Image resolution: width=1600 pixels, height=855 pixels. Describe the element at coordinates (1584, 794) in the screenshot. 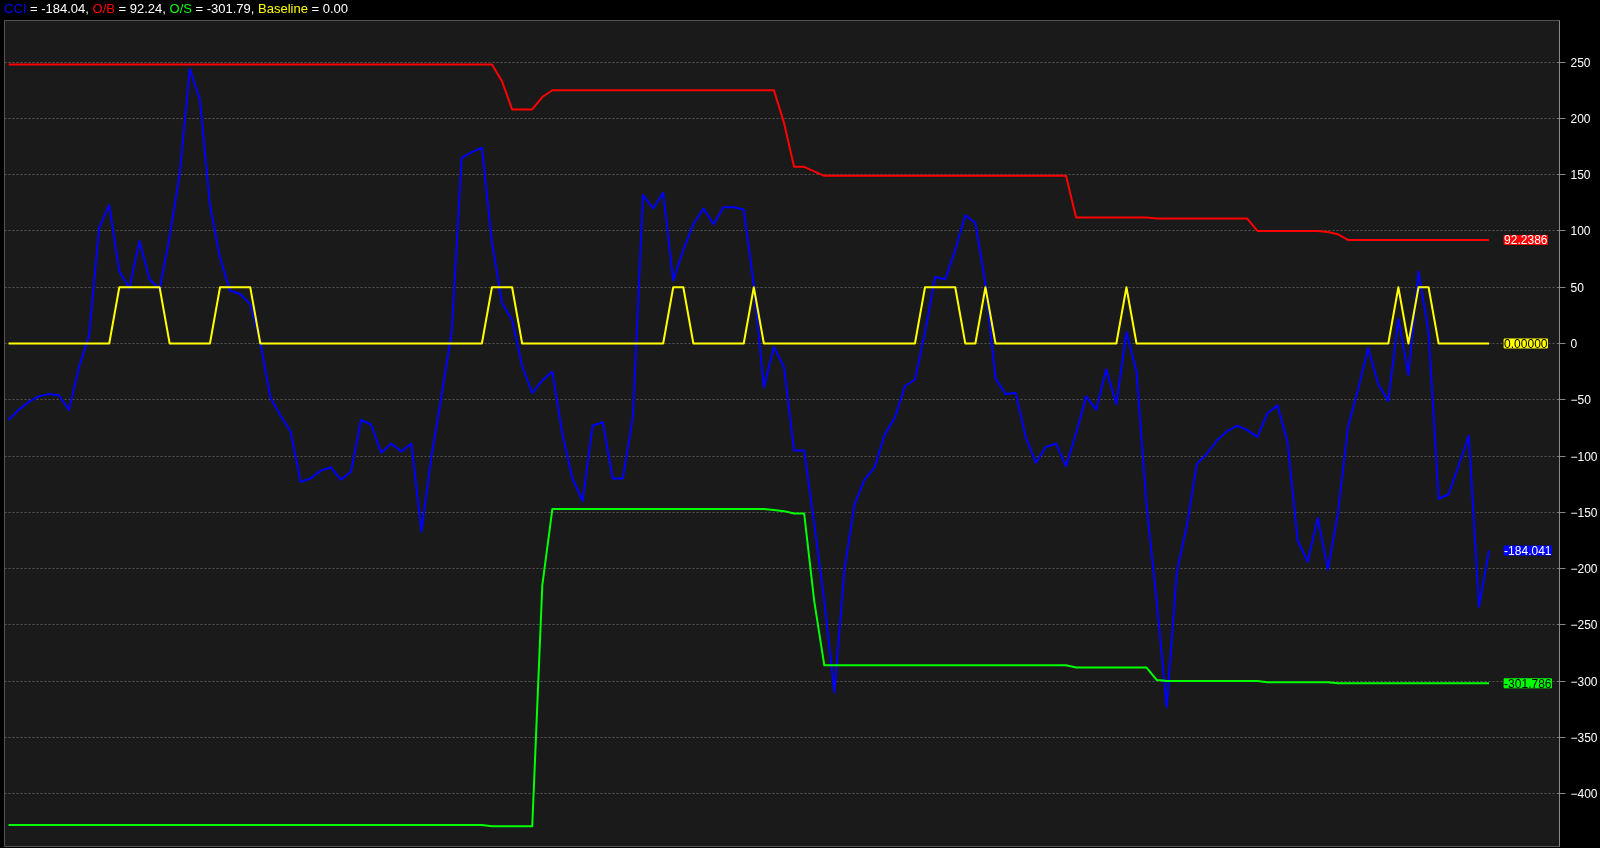

I see `y-tick-label: −400` at that location.